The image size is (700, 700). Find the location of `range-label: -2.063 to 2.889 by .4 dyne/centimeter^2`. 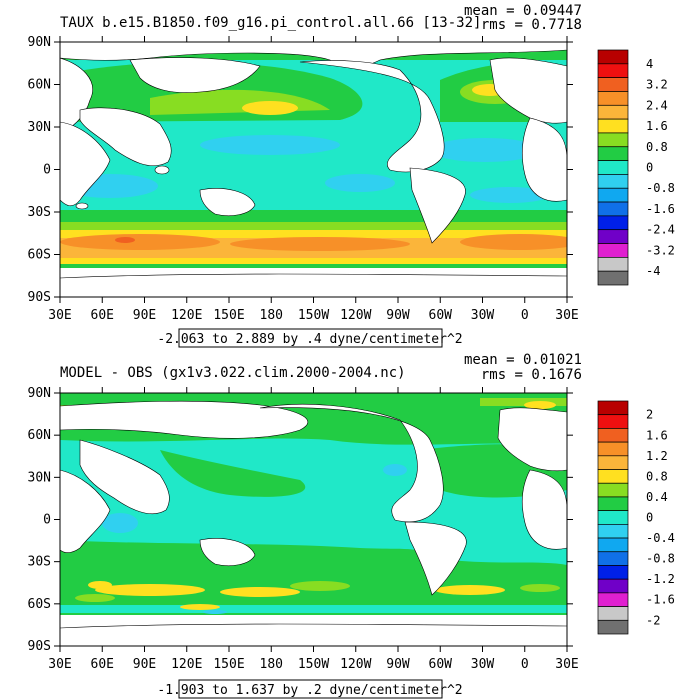

range-label: -2.063 to 2.889 by .4 dyne/centimeter^2 is located at coordinates (309, 339).